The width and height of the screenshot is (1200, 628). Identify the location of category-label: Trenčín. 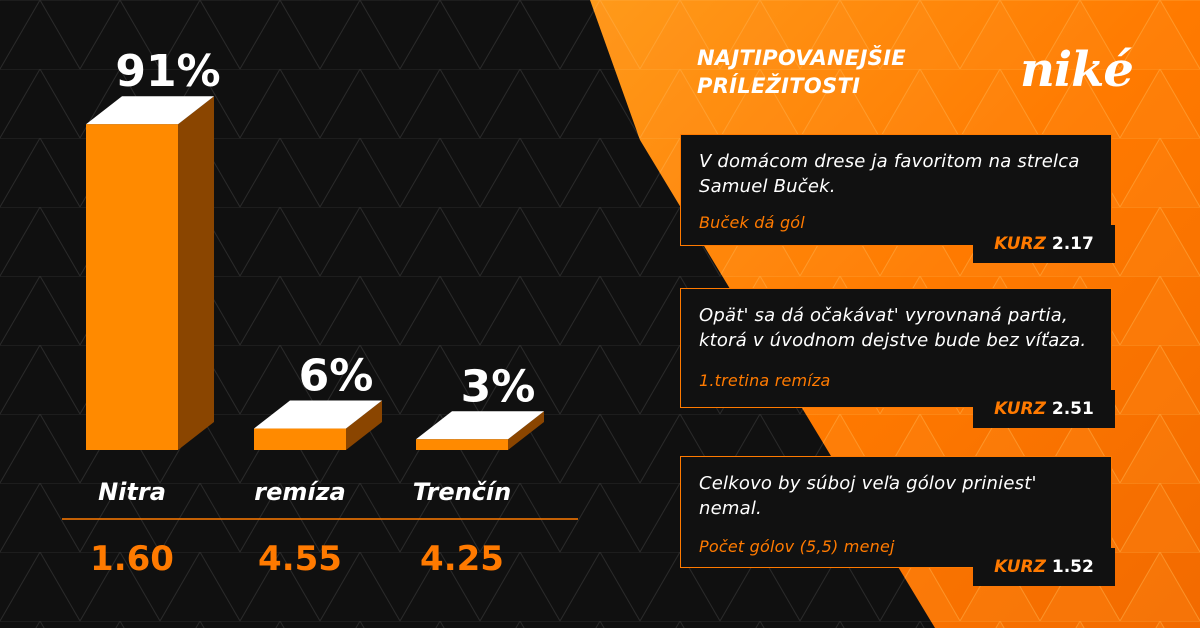
(462, 492).